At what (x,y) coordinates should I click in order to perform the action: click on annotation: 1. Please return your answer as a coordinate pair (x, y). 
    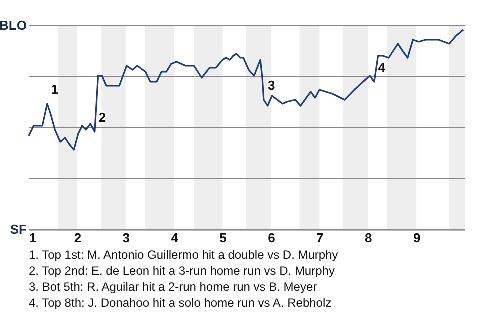
    Looking at the image, I should click on (55, 89).